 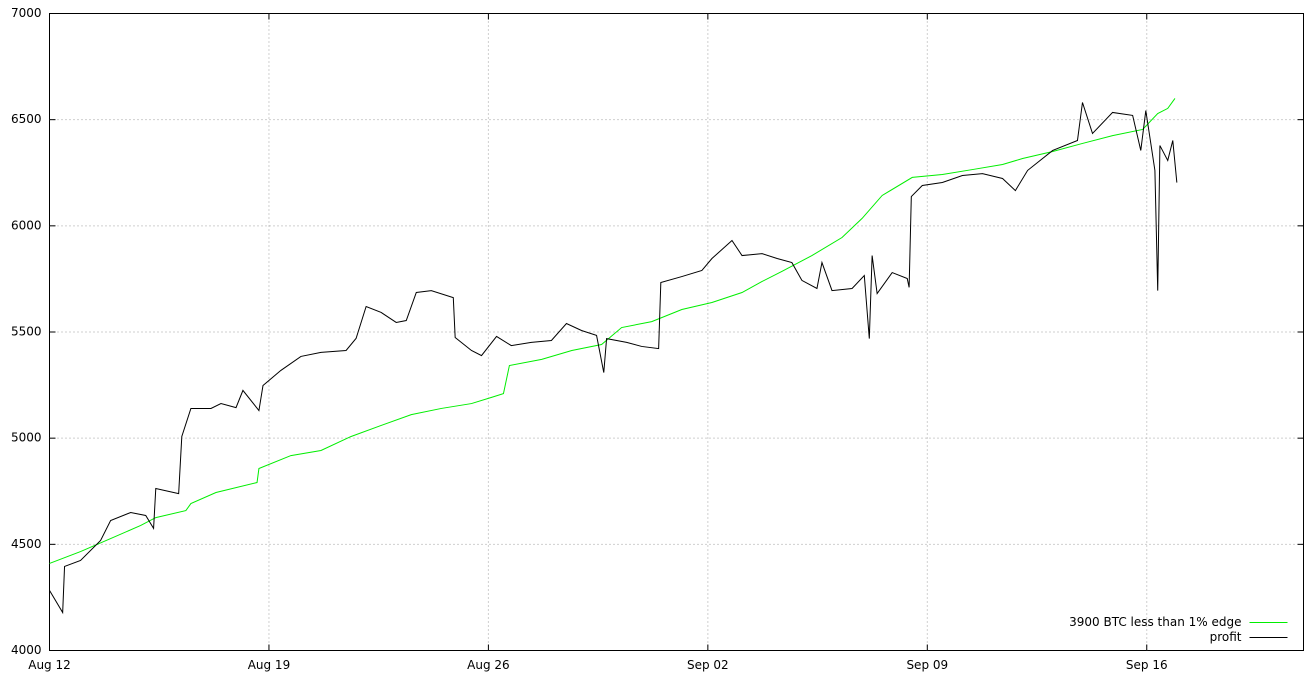 What do you see at coordinates (26, 438) in the screenshot?
I see `y-tick-label: 5000` at bounding box center [26, 438].